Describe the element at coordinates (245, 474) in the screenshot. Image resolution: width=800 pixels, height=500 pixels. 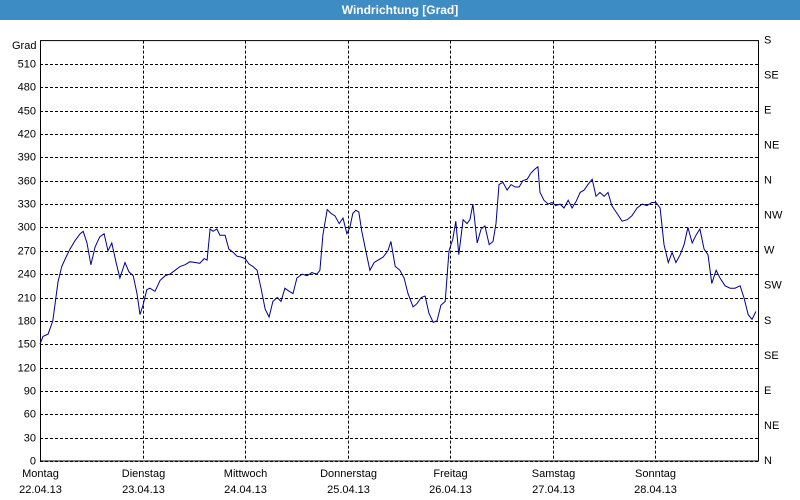
I see `x-tick-label: Mittwoch` at that location.